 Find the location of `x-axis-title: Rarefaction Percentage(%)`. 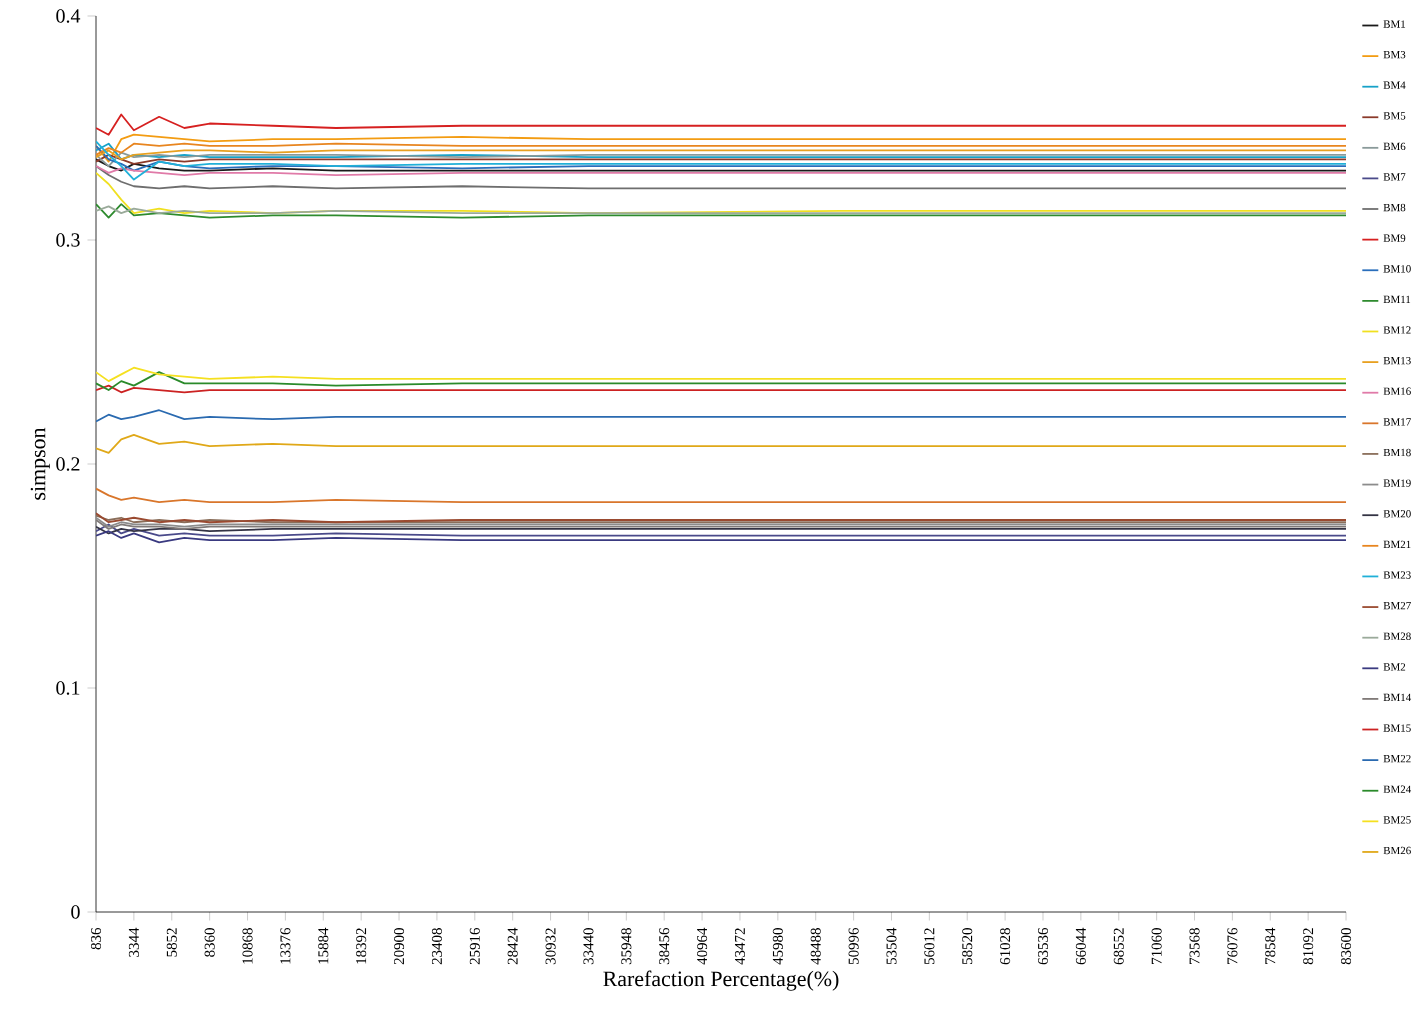

x-axis-title: Rarefaction Percentage(%) is located at coordinates (721, 980).